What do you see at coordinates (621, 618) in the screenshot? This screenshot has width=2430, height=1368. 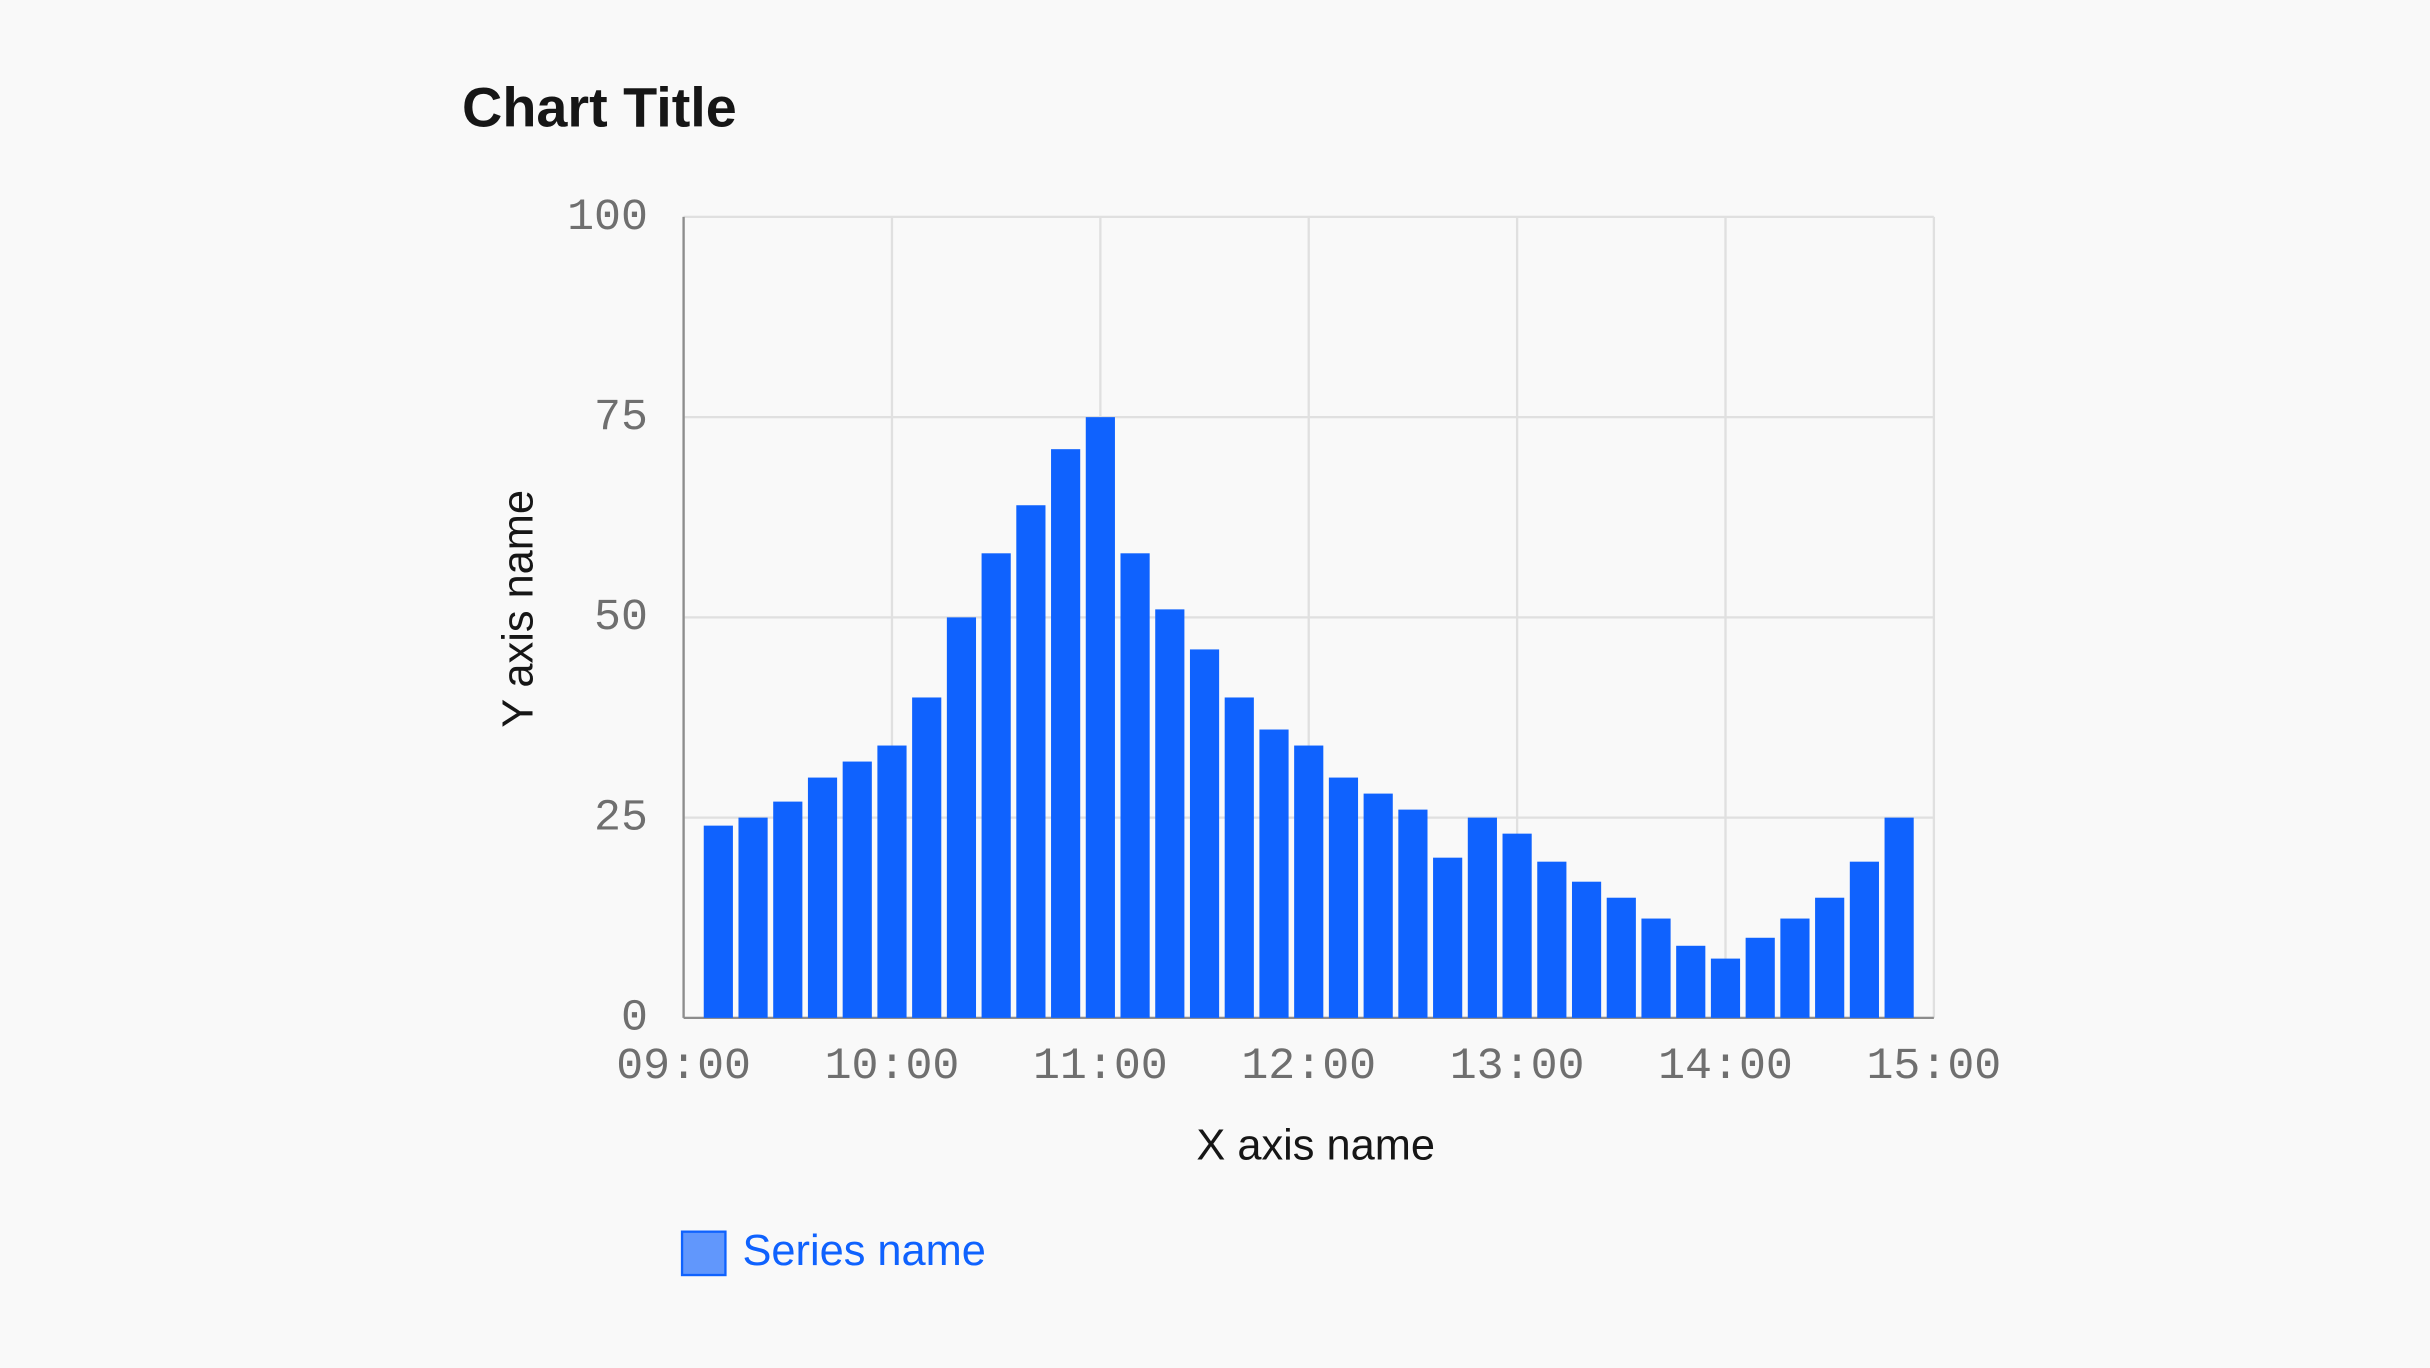 I see `y-tick-label: 50` at bounding box center [621, 618].